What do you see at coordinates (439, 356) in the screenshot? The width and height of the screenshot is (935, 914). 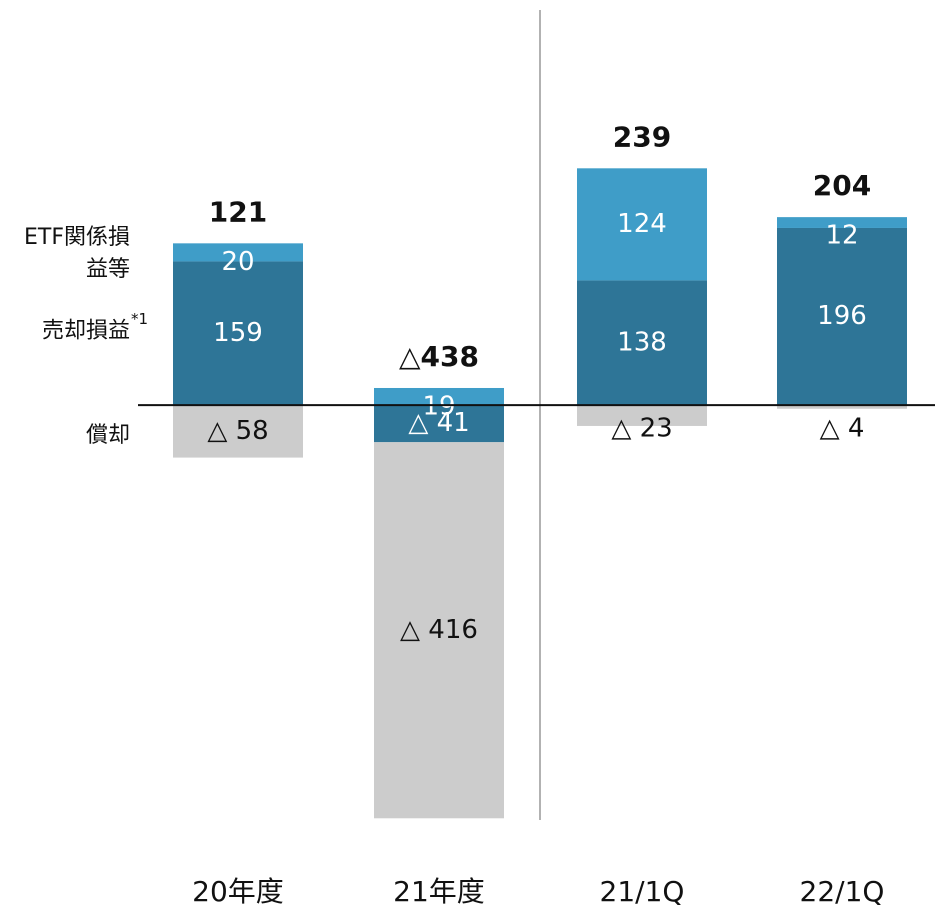 I see `total-label: △438` at bounding box center [439, 356].